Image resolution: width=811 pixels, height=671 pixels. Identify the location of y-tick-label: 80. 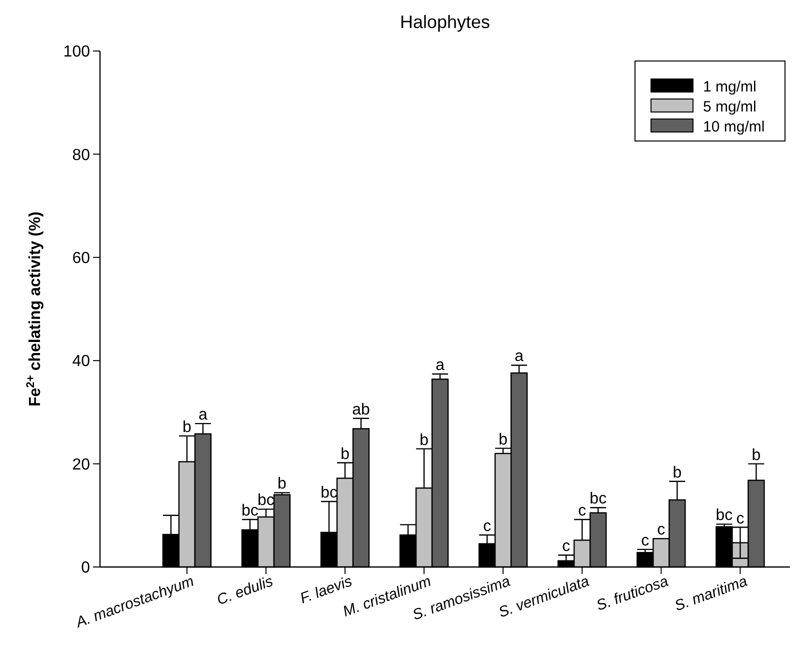
(81, 155).